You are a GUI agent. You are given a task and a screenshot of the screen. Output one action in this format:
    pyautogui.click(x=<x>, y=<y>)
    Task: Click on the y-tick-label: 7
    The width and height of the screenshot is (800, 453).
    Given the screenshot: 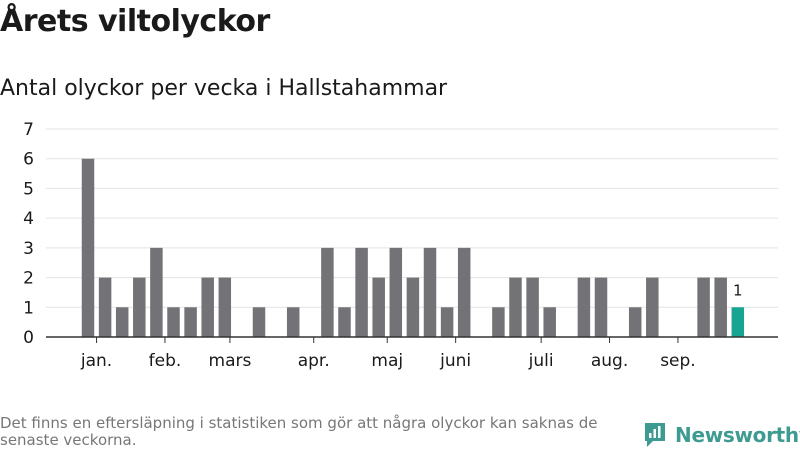 What is the action you would take?
    pyautogui.click(x=28, y=130)
    